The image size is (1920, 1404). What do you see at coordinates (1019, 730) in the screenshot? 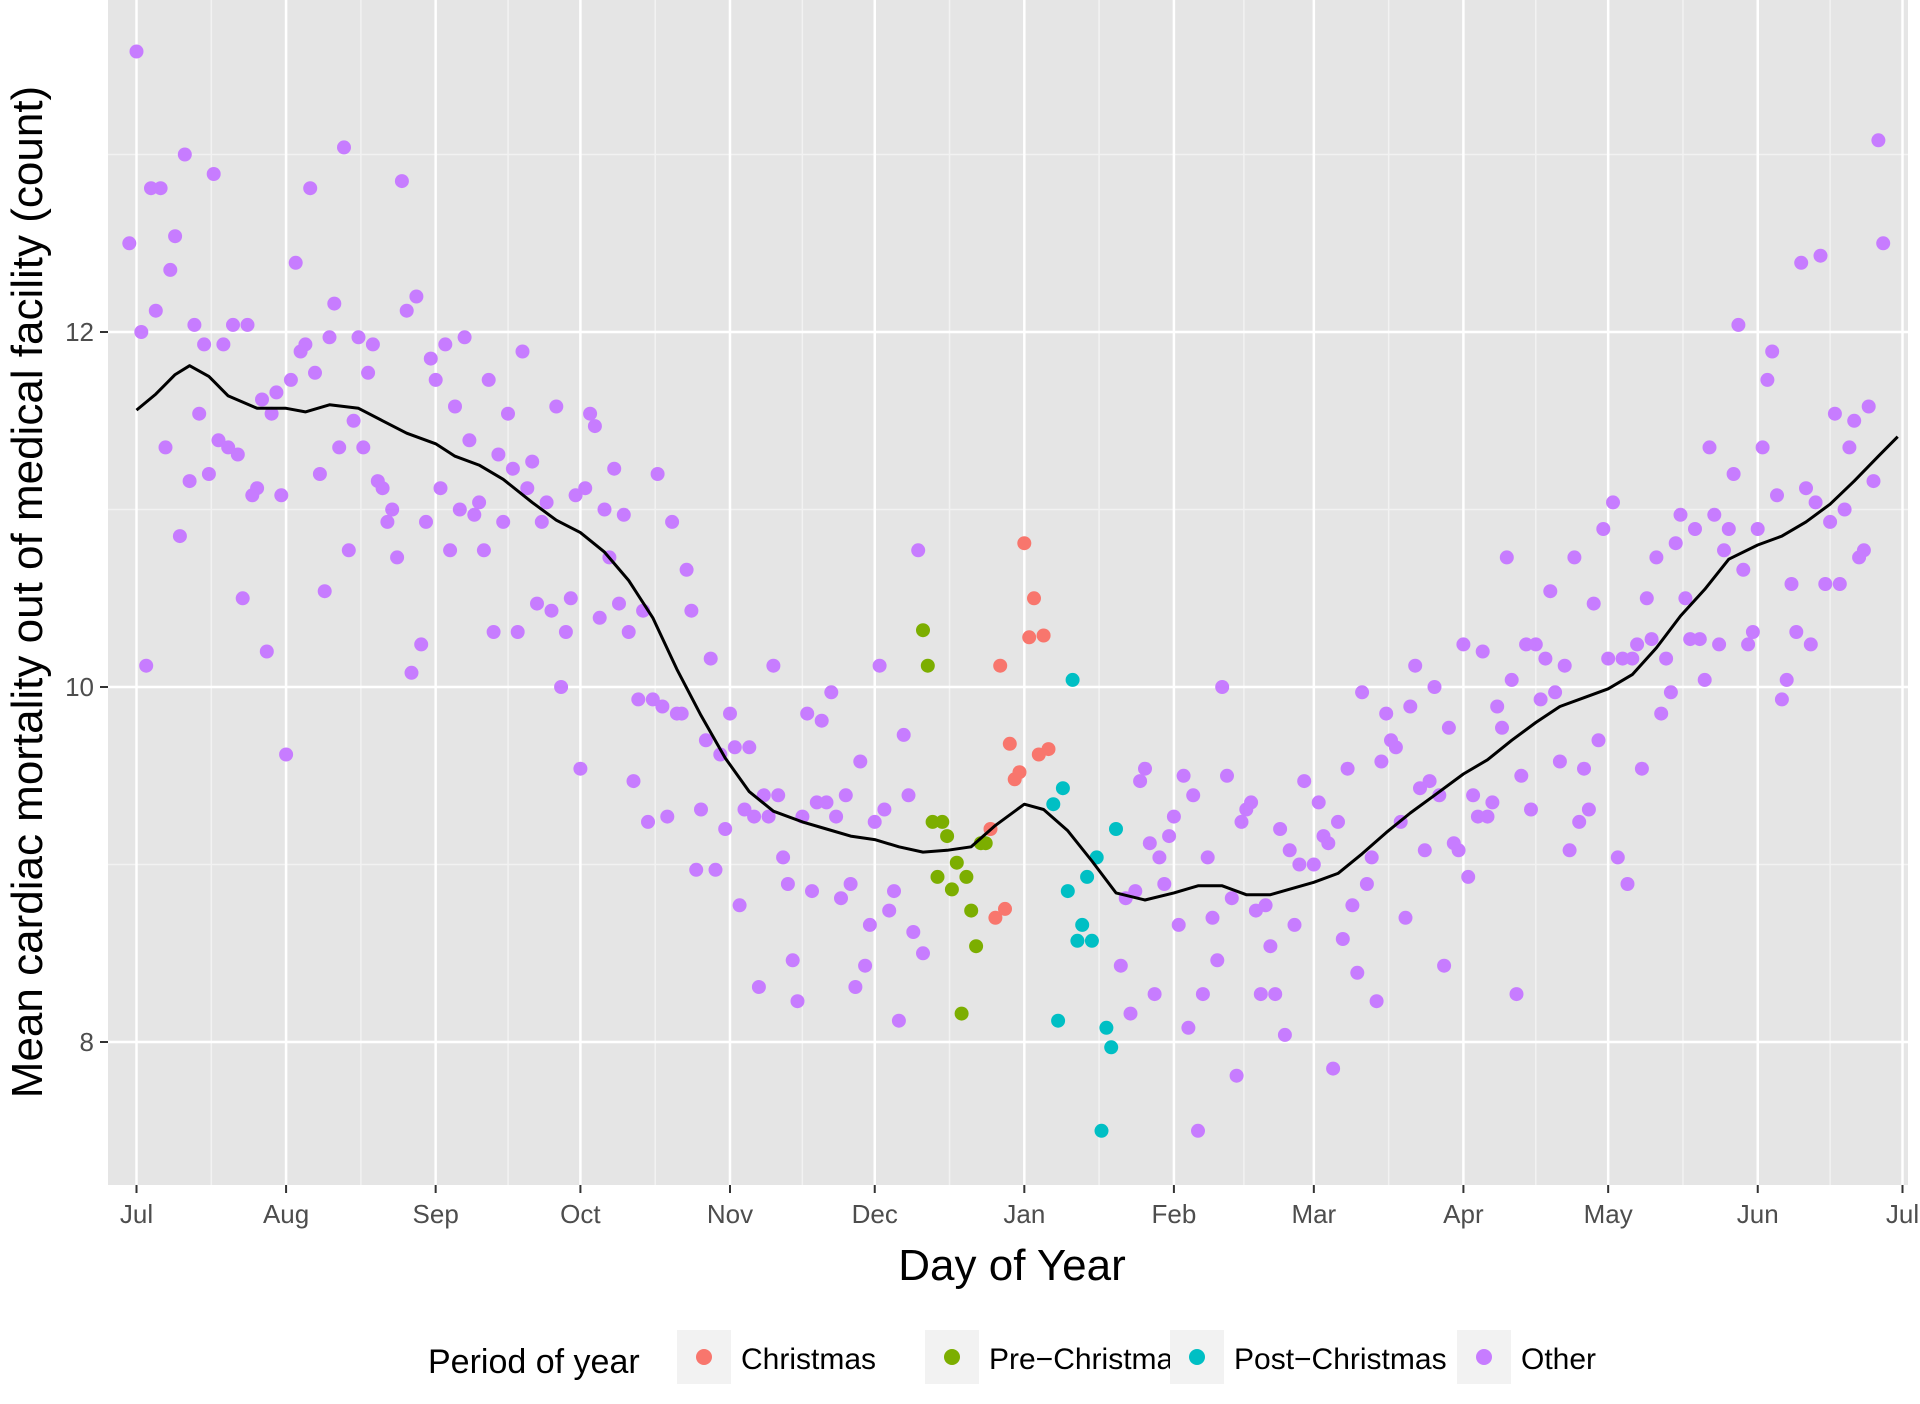
I see `series-christmas` at bounding box center [1019, 730].